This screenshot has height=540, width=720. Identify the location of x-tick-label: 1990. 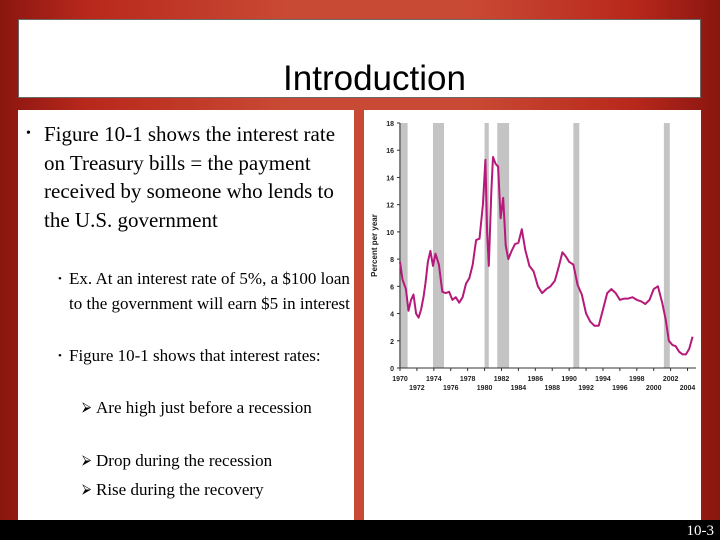
(569, 379).